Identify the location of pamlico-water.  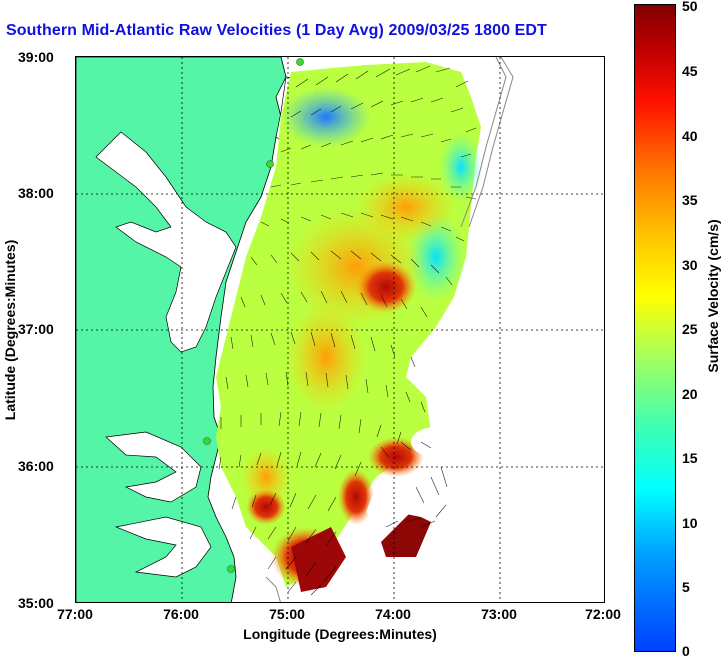
(163, 547).